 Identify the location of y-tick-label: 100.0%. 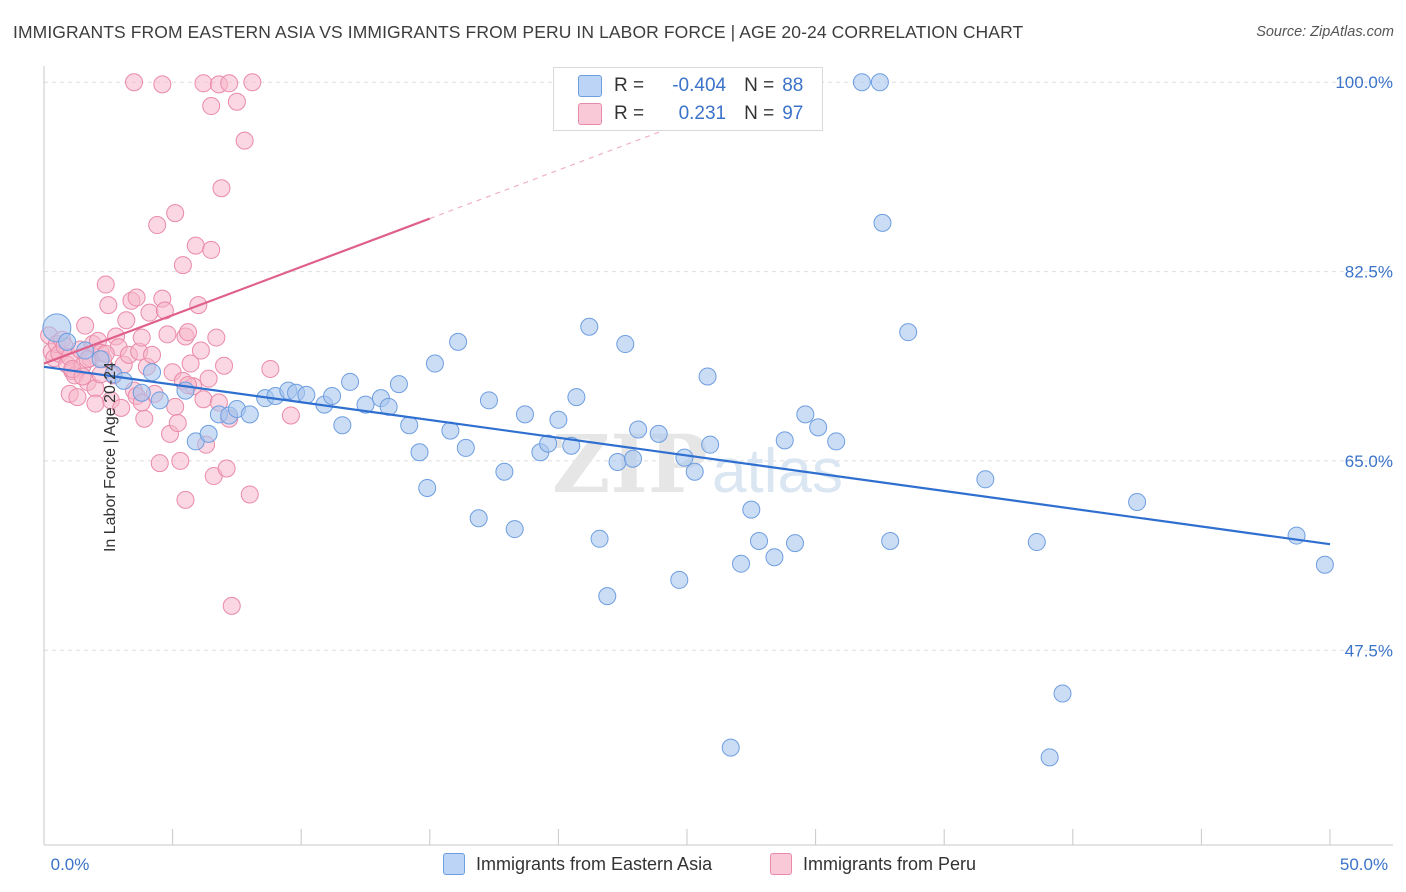
(1364, 82).